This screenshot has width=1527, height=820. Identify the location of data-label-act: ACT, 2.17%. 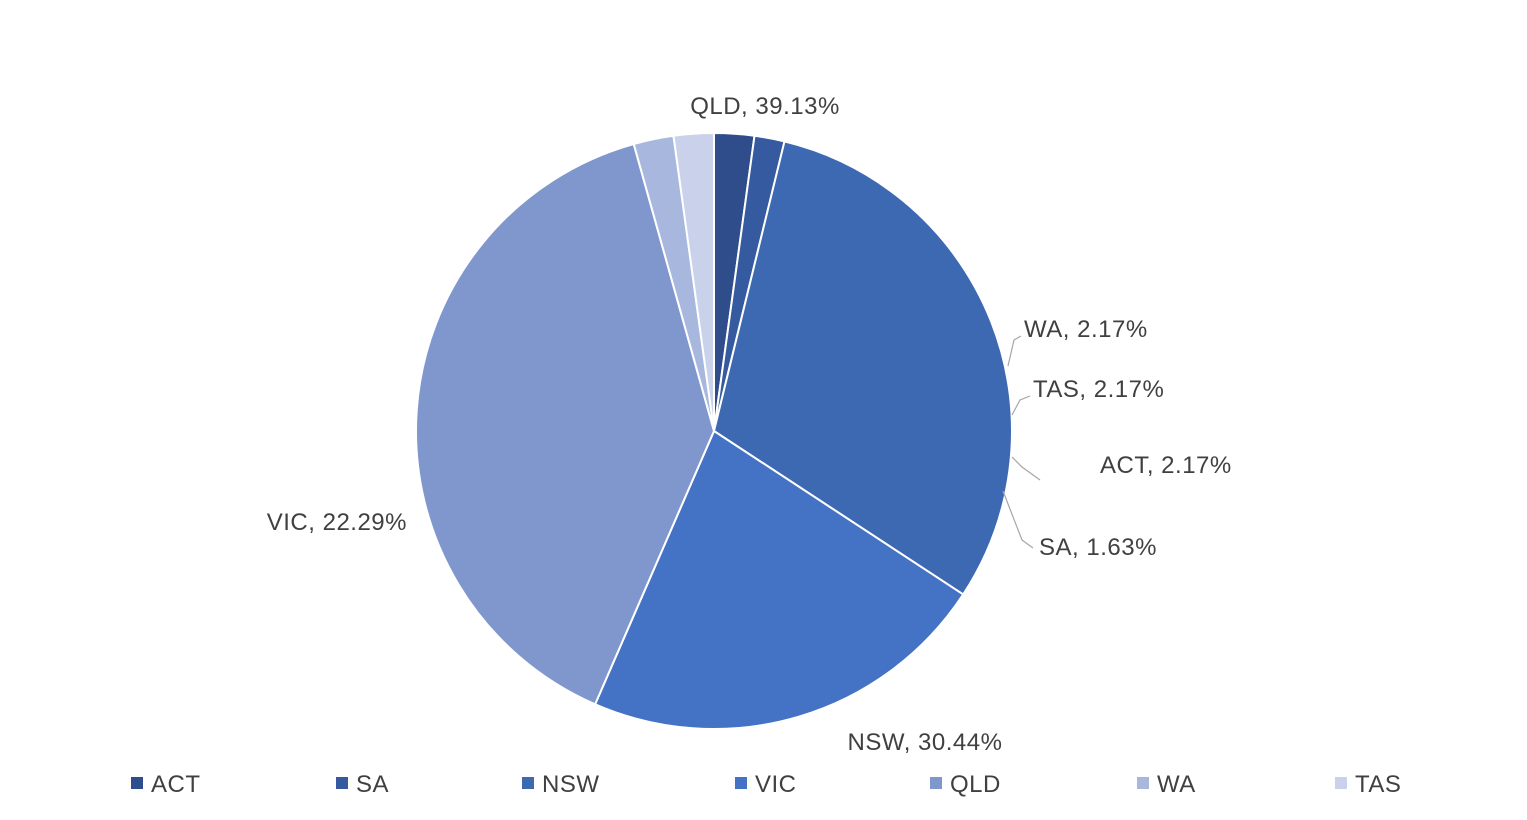
(1166, 465).